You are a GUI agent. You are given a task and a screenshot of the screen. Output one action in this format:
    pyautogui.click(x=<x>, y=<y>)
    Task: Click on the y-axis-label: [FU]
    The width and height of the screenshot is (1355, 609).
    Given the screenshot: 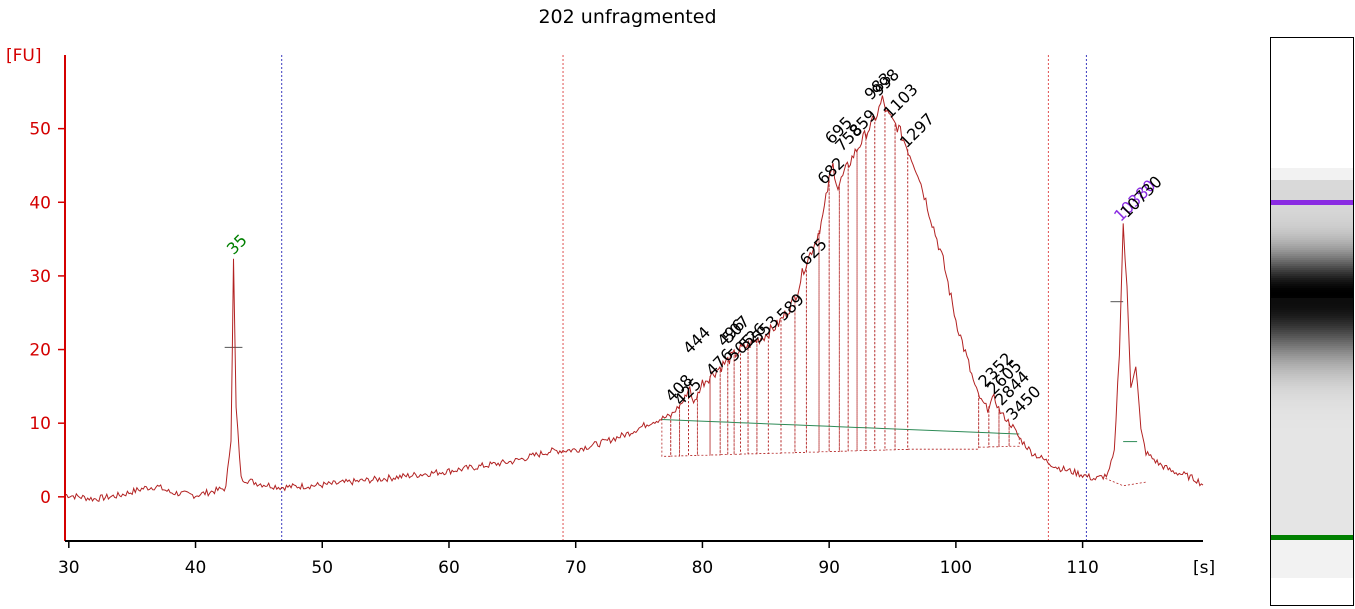 What is the action you would take?
    pyautogui.click(x=24, y=56)
    